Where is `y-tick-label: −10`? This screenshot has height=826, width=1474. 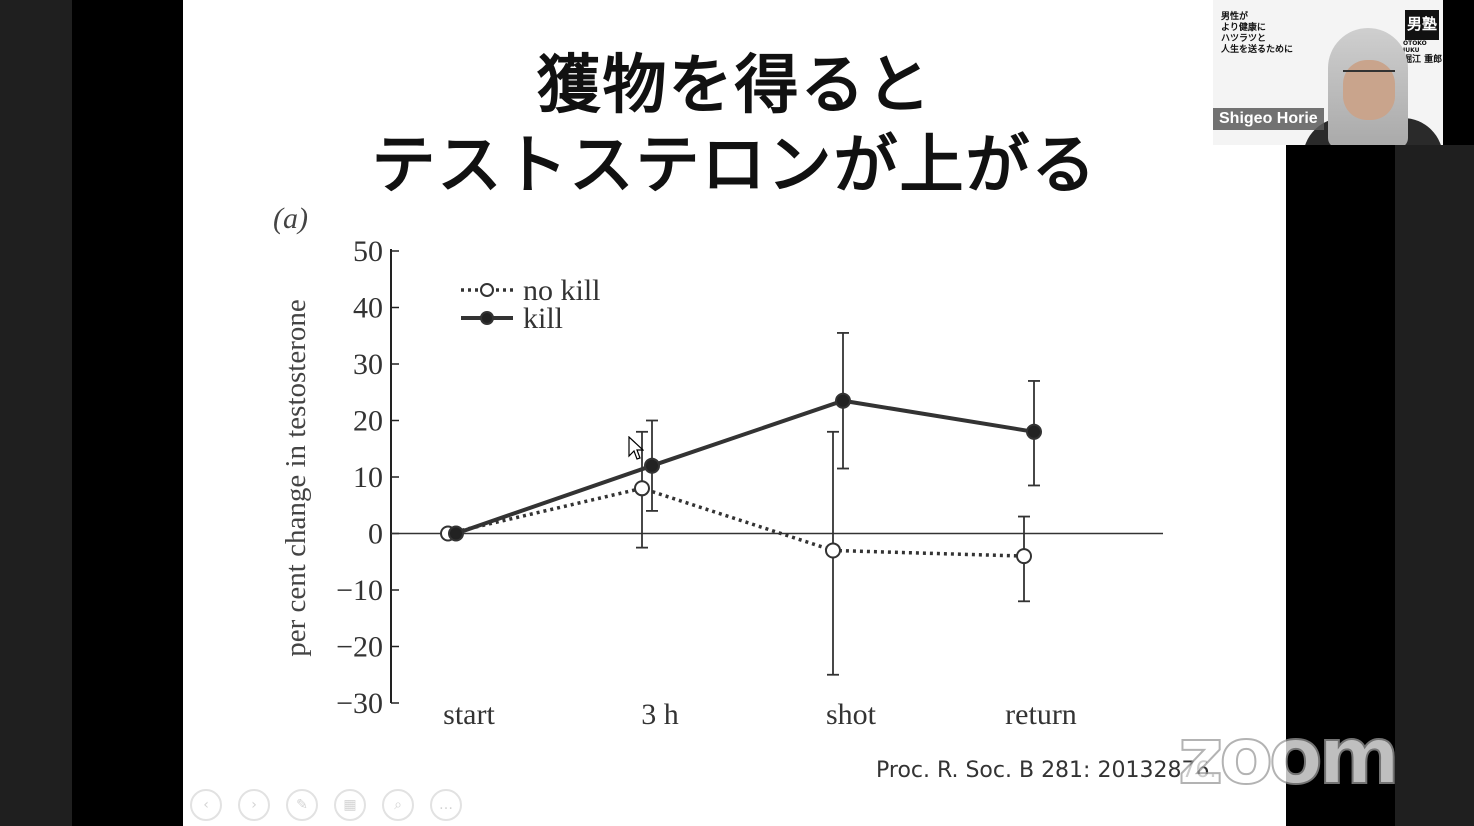 y-tick-label: −10 is located at coordinates (359, 590).